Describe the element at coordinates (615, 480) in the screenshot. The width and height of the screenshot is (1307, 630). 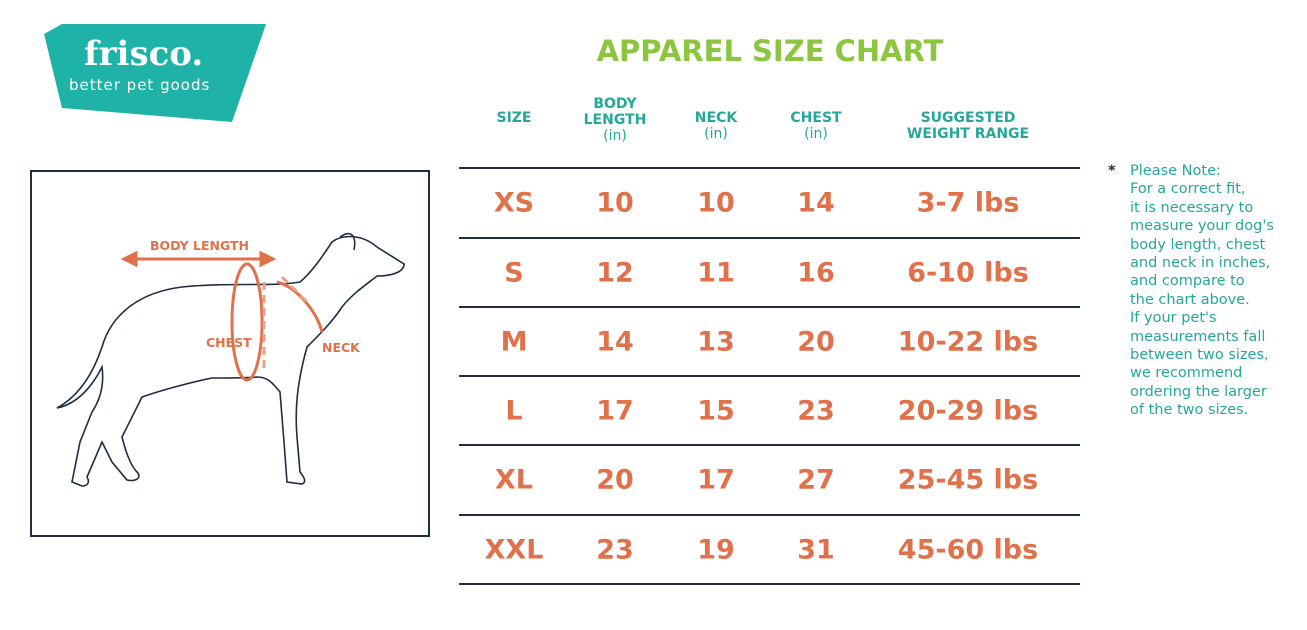
I see `body-length-cell: 20` at that location.